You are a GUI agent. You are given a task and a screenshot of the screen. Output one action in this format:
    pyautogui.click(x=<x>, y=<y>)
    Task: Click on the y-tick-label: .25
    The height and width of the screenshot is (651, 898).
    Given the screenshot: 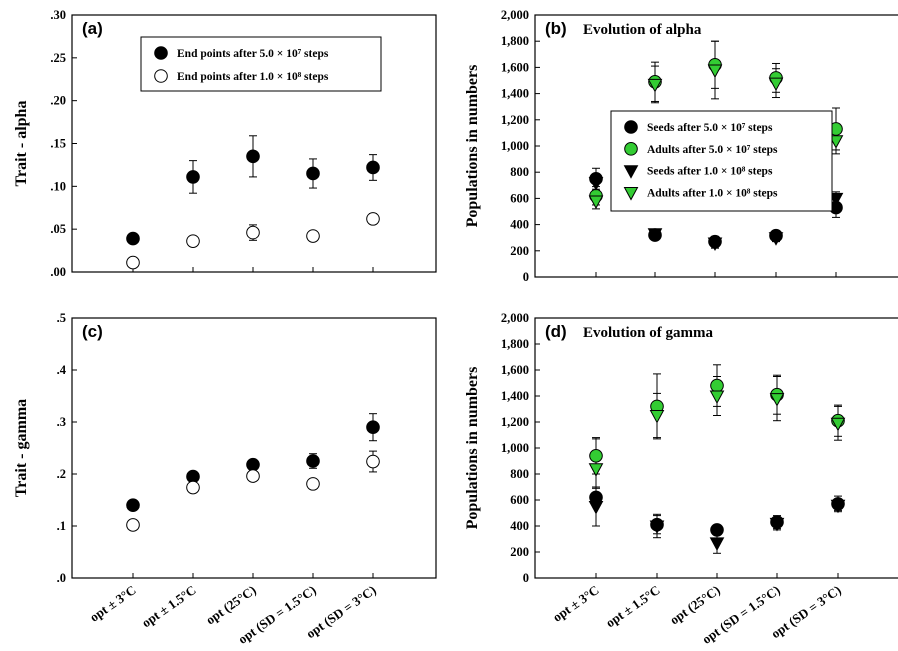 What is the action you would take?
    pyautogui.click(x=58, y=58)
    